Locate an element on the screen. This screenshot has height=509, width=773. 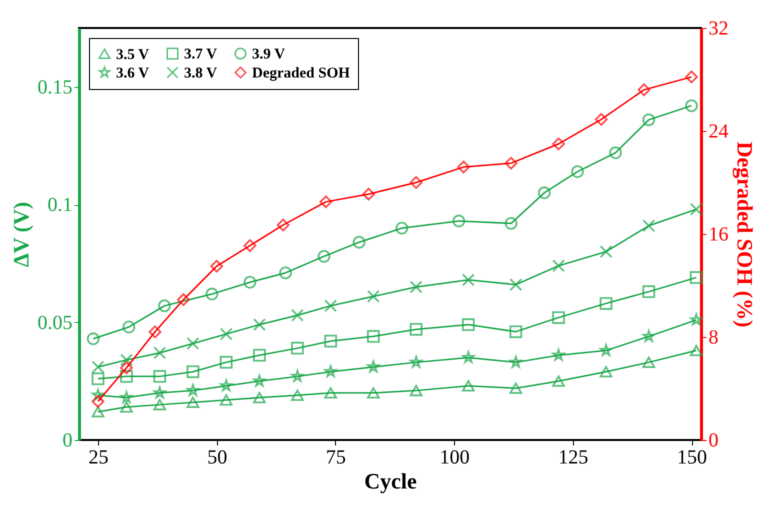
y-tick-label: 0.05 is located at coordinates (55, 323).